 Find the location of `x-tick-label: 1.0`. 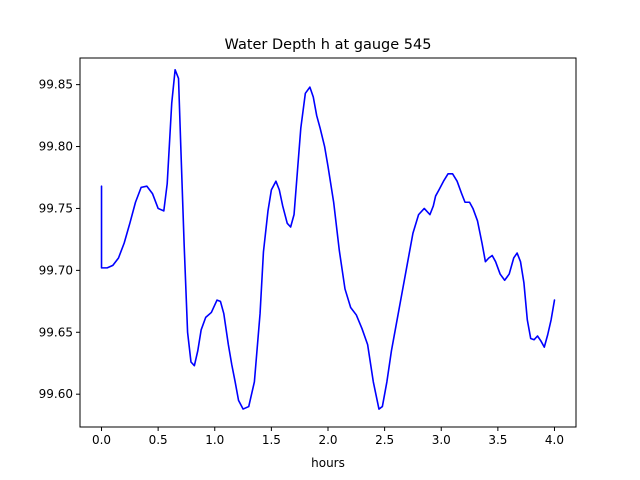

x-tick-label: 1.0 is located at coordinates (214, 440).